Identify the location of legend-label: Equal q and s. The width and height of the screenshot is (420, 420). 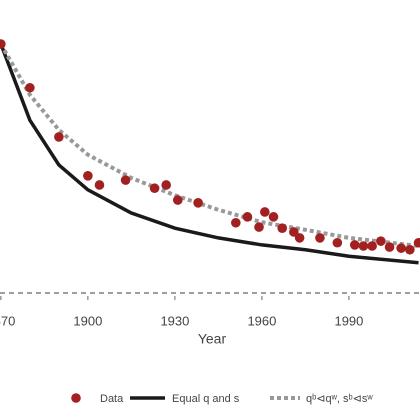
(206, 399).